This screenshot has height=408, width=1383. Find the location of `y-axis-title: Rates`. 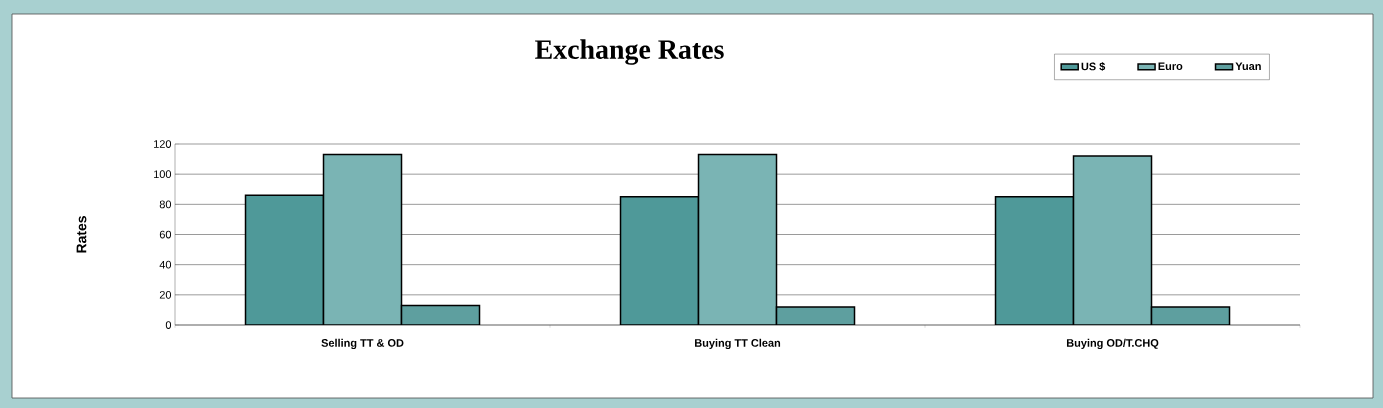

y-axis-title: Rates is located at coordinates (81, 234).